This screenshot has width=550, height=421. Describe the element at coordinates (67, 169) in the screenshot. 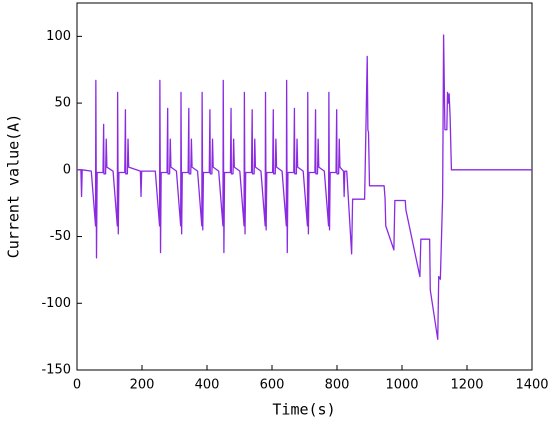

I see `y-tick-label: 0` at that location.